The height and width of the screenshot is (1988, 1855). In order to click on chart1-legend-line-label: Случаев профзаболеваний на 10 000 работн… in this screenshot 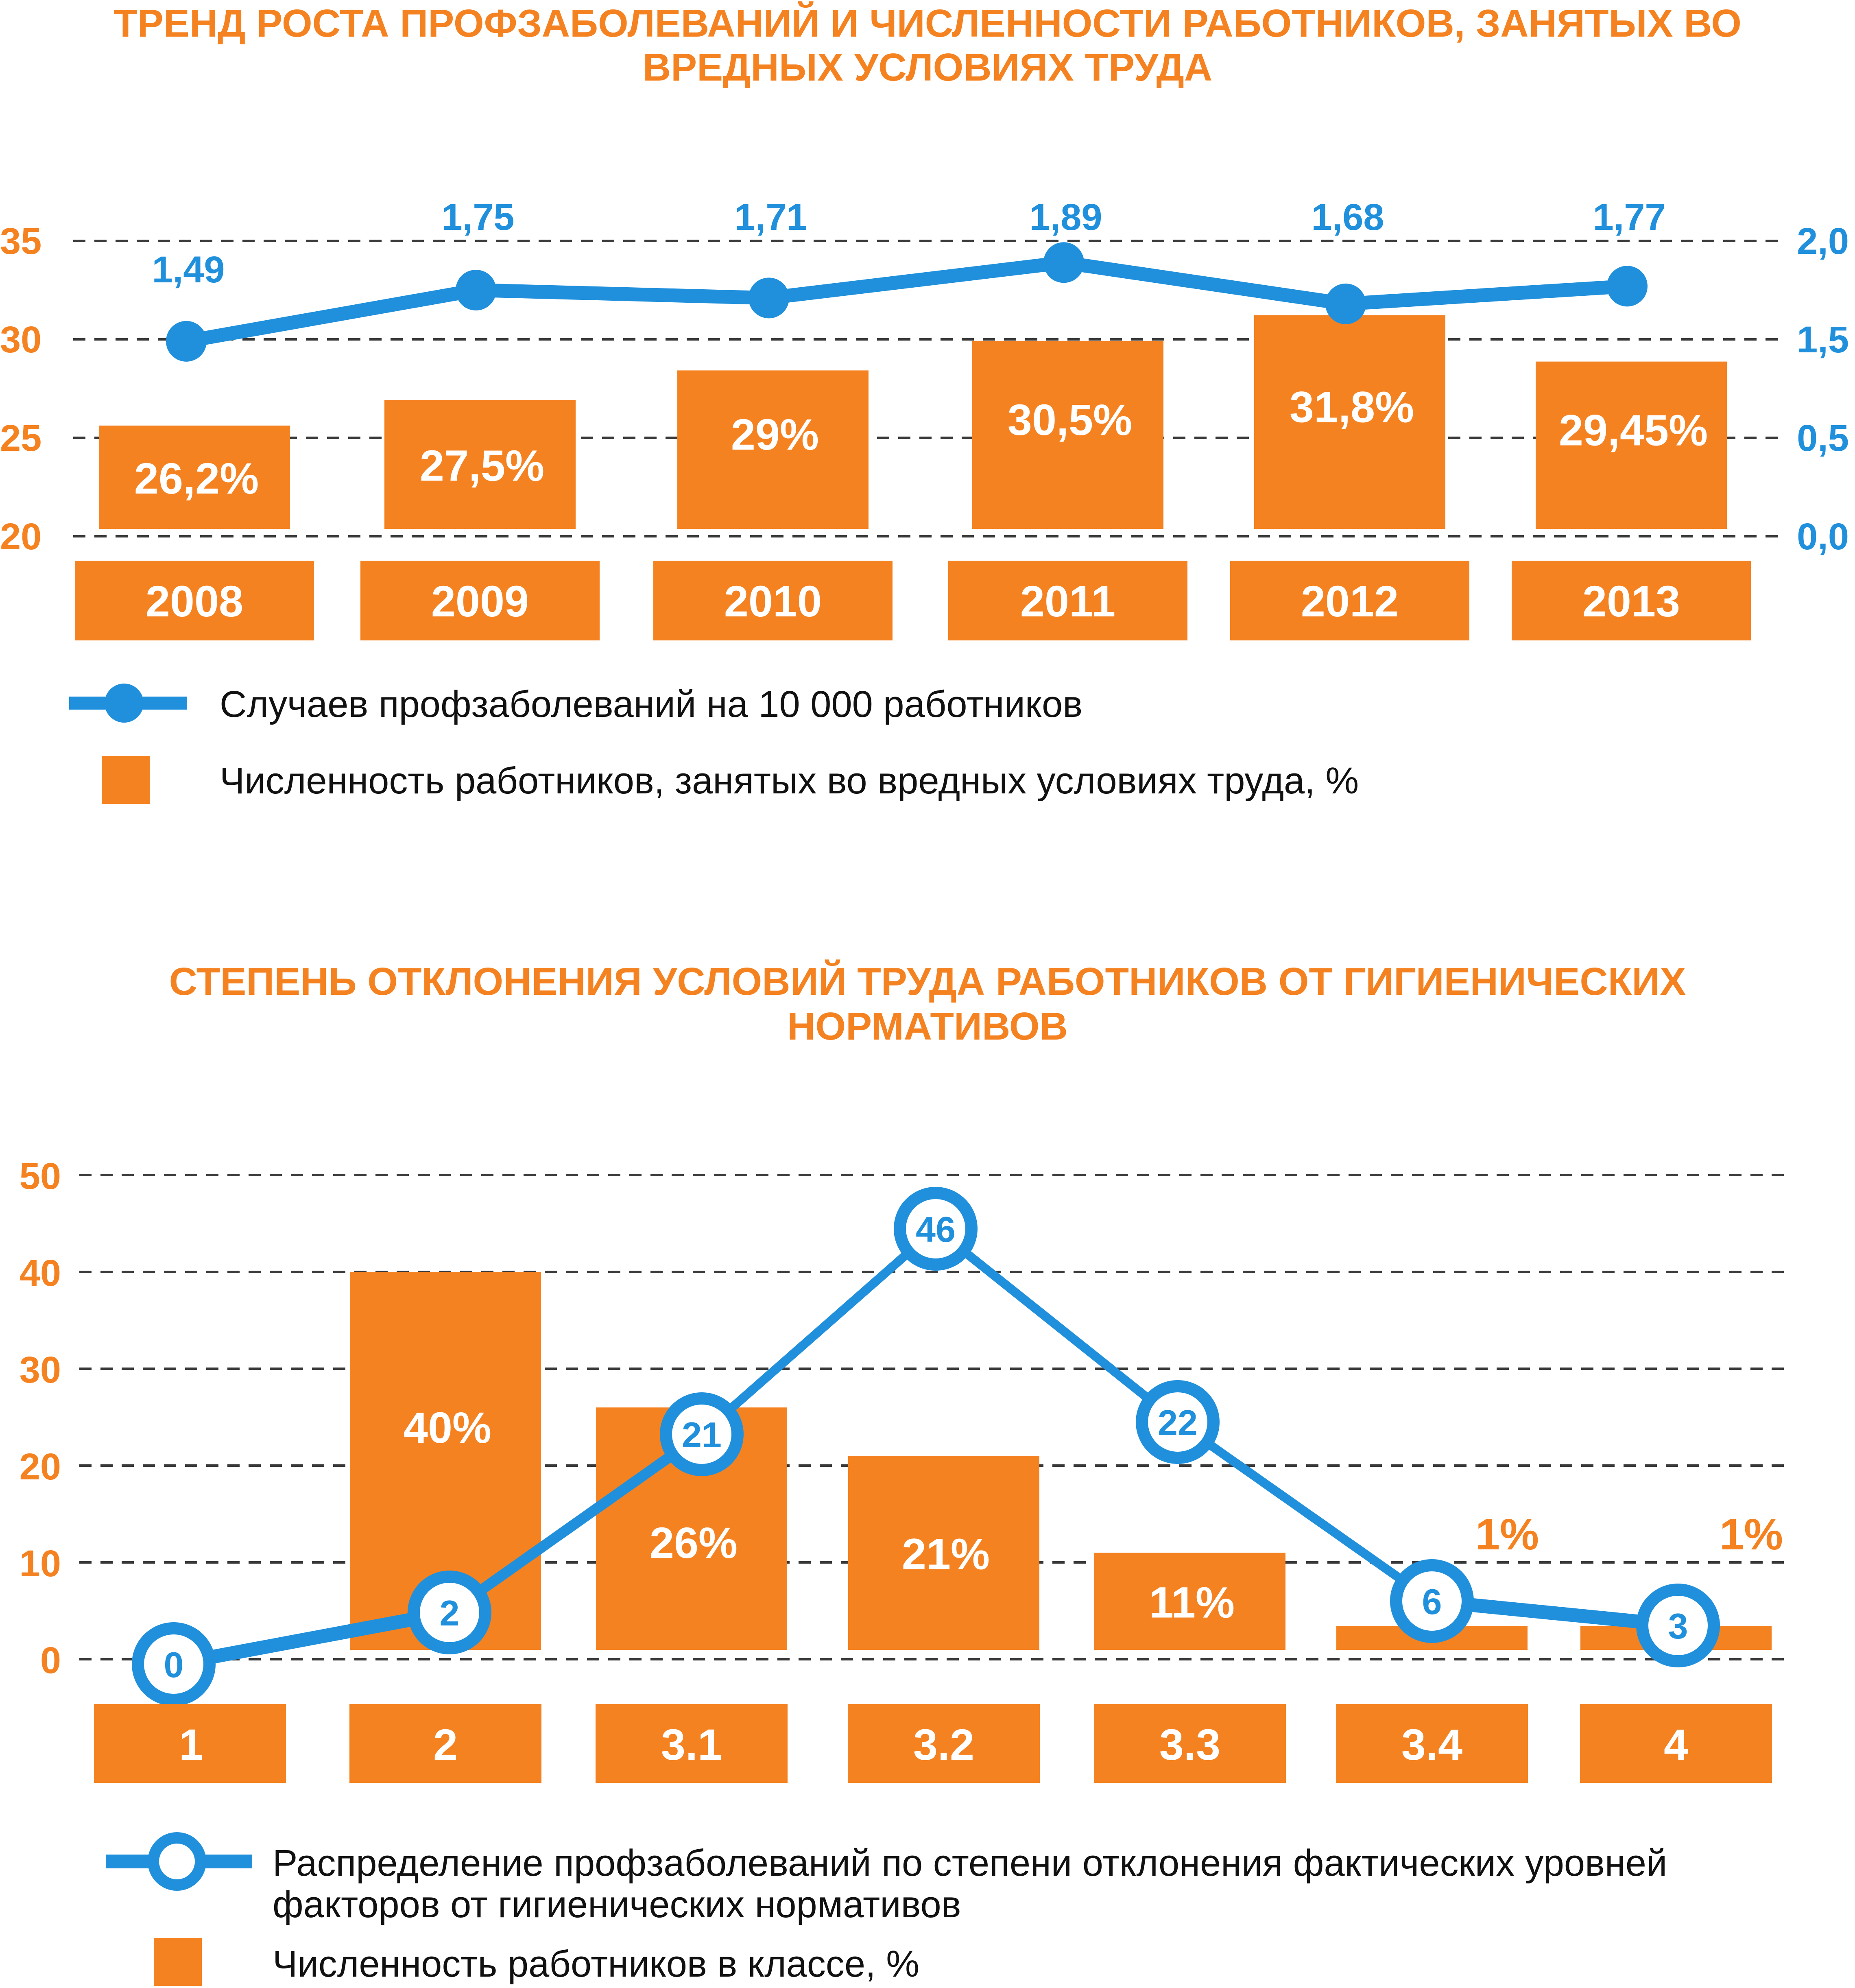, I will do `click(651, 705)`.